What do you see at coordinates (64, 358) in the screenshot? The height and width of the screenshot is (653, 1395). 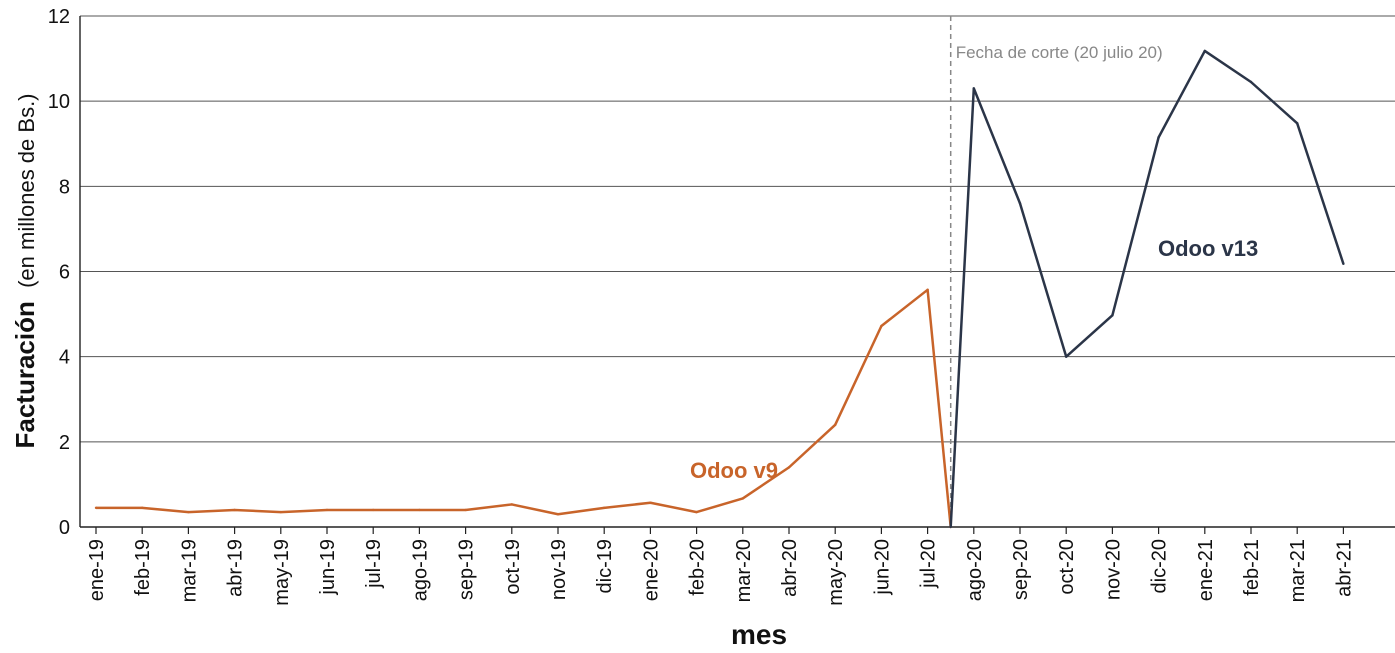 I see `y-tick-label: 4` at bounding box center [64, 358].